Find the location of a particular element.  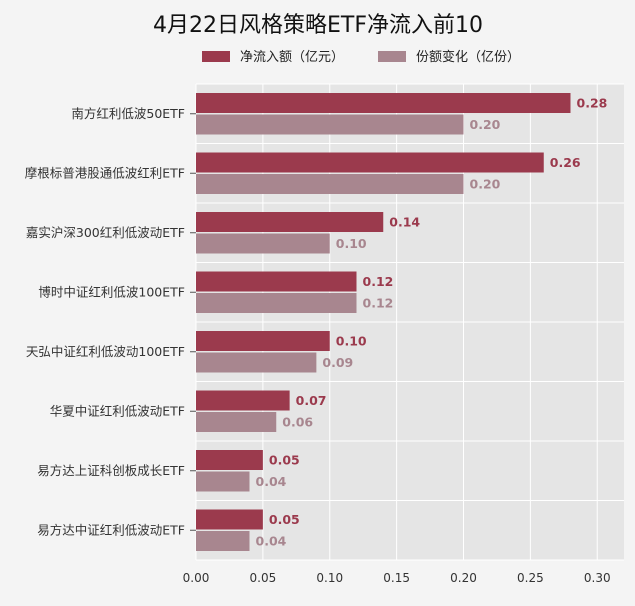

x-tick-label: 0.20 is located at coordinates (463, 578).